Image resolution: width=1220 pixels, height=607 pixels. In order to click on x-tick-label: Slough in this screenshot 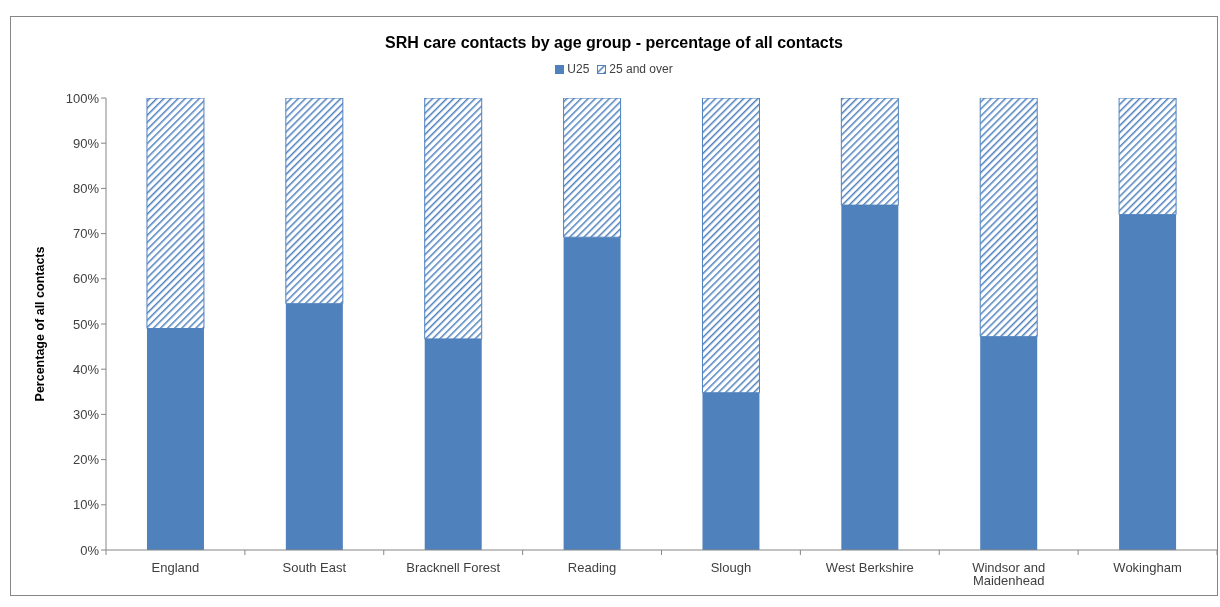, I will do `click(731, 568)`.